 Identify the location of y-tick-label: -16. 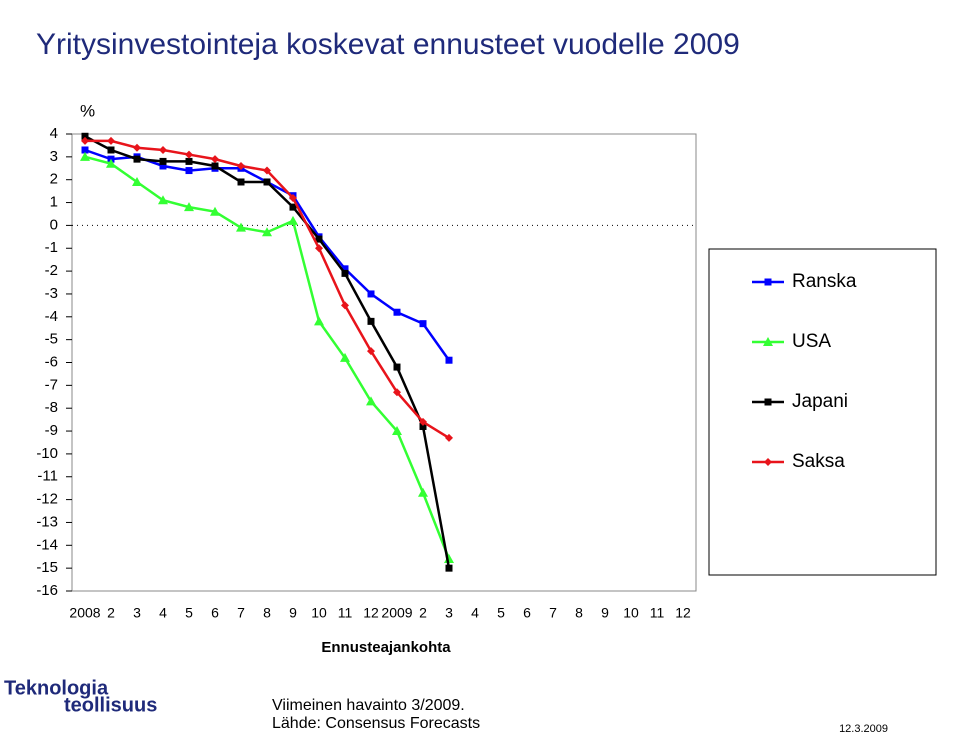
(47, 590).